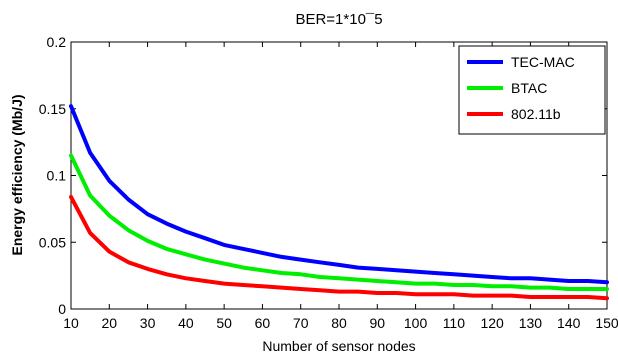 This screenshot has width=618, height=356. Describe the element at coordinates (492, 323) in the screenshot. I see `x-tick-label: 120` at that location.